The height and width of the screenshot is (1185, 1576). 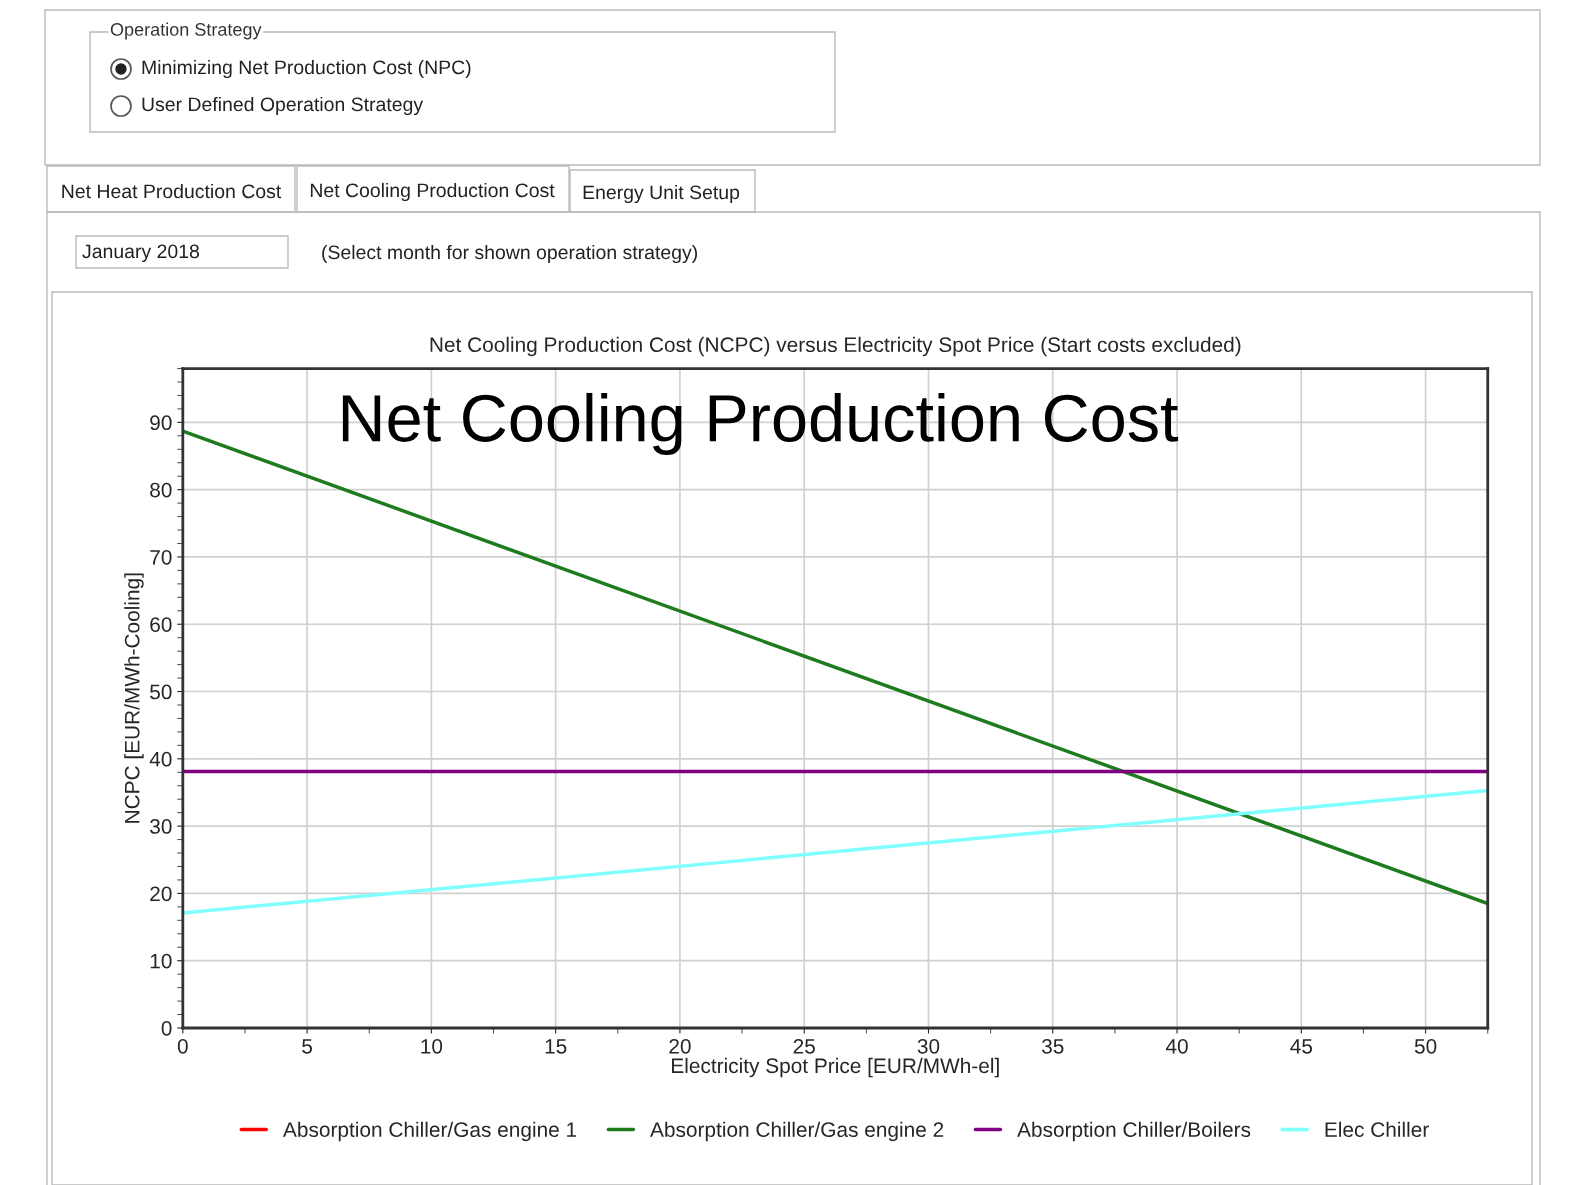 What do you see at coordinates (161, 624) in the screenshot?
I see `y-tick-label: 60` at bounding box center [161, 624].